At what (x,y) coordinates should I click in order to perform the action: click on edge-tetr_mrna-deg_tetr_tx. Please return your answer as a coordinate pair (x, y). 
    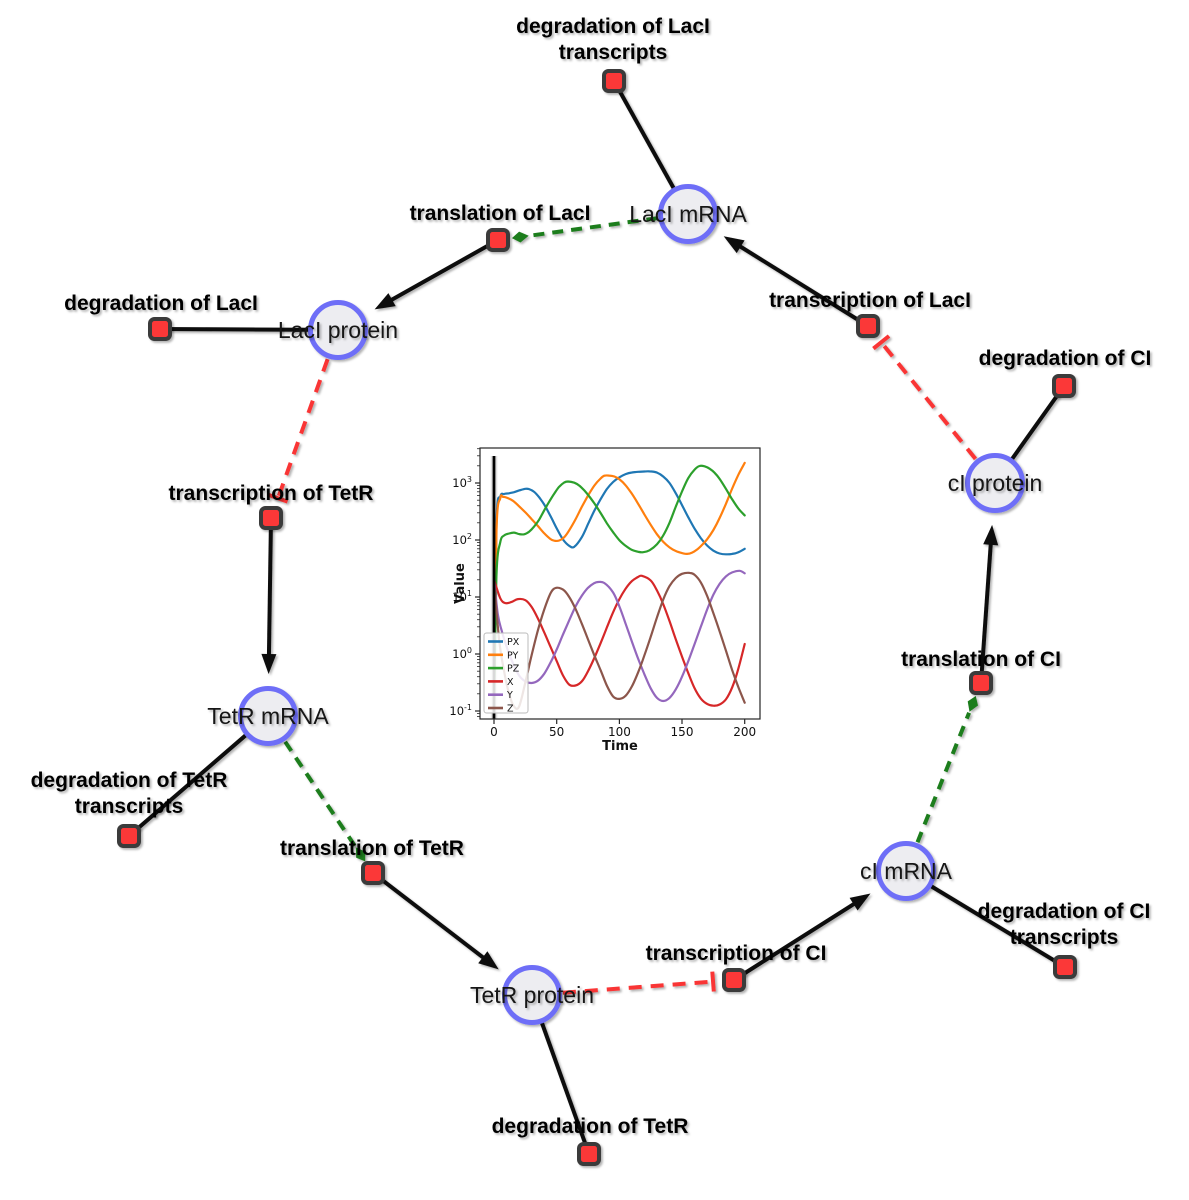
    Looking at the image, I should click on (188, 785).